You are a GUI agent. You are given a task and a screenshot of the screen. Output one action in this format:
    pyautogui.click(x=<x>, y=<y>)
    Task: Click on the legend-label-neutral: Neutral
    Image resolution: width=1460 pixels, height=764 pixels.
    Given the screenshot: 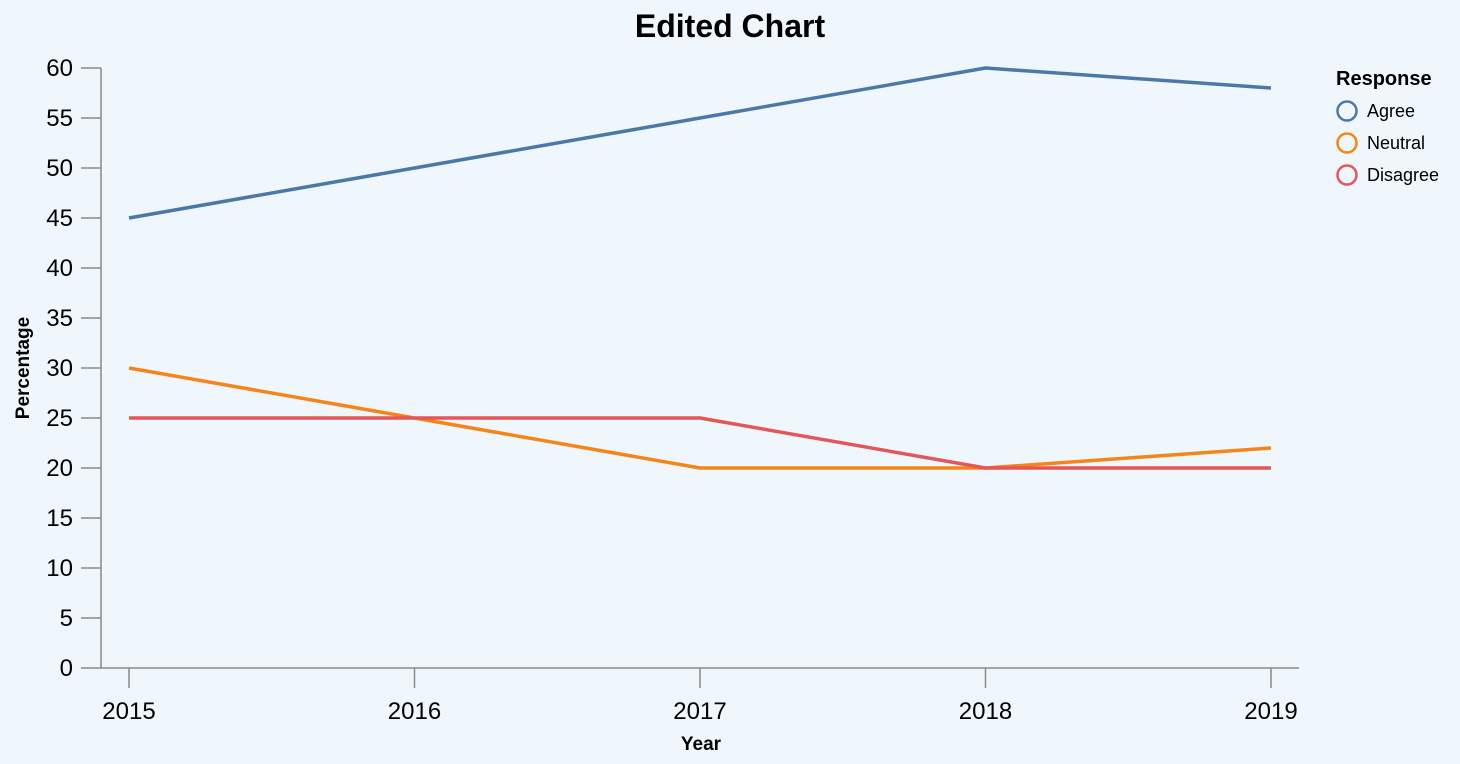 What is the action you would take?
    pyautogui.click(x=1396, y=143)
    